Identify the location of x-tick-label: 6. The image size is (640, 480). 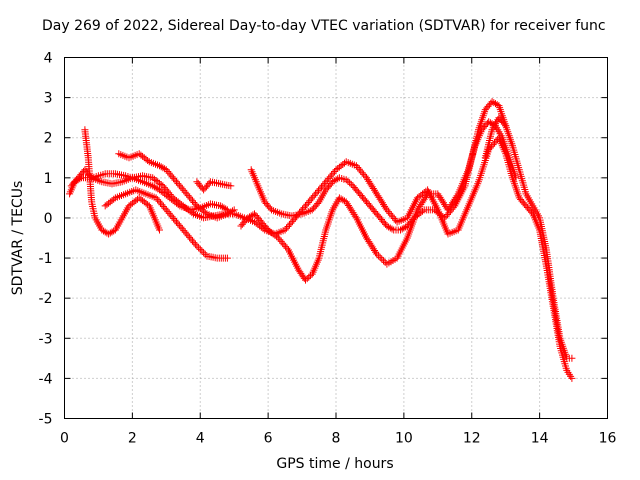
(268, 439).